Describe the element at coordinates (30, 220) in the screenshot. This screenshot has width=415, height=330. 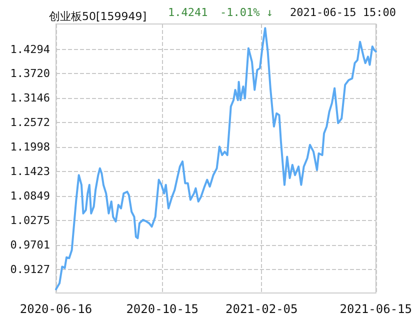
I see `y-tick-label: 1.0275` at that location.